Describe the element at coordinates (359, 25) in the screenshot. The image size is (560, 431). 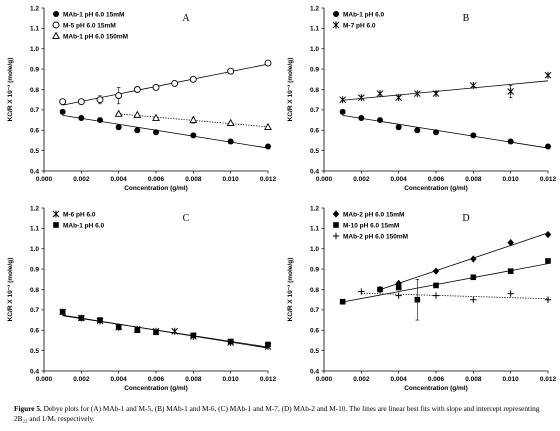
I see `legend-label: M-7 pH 6.0` at that location.